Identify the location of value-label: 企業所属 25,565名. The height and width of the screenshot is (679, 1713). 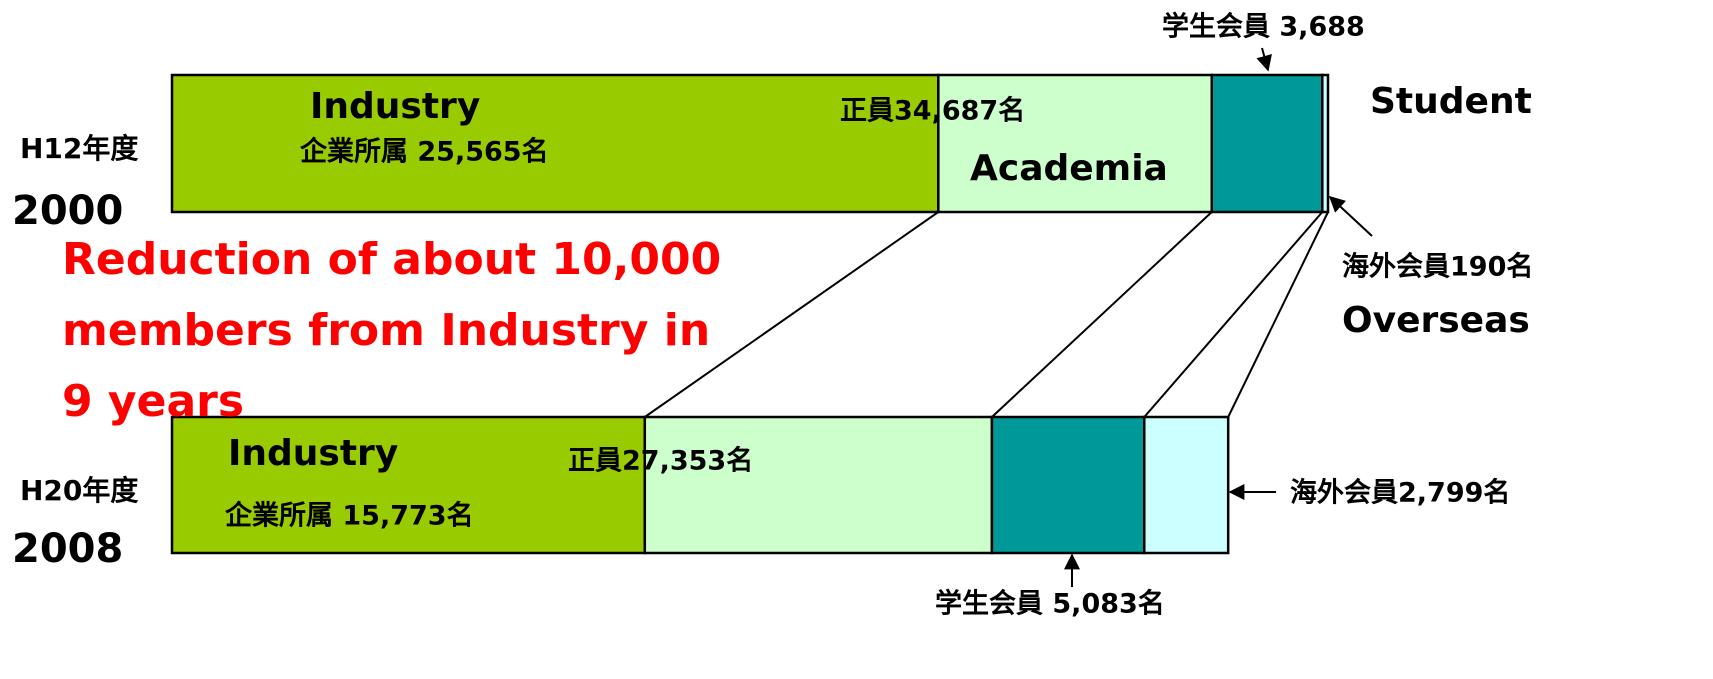
(424, 152).